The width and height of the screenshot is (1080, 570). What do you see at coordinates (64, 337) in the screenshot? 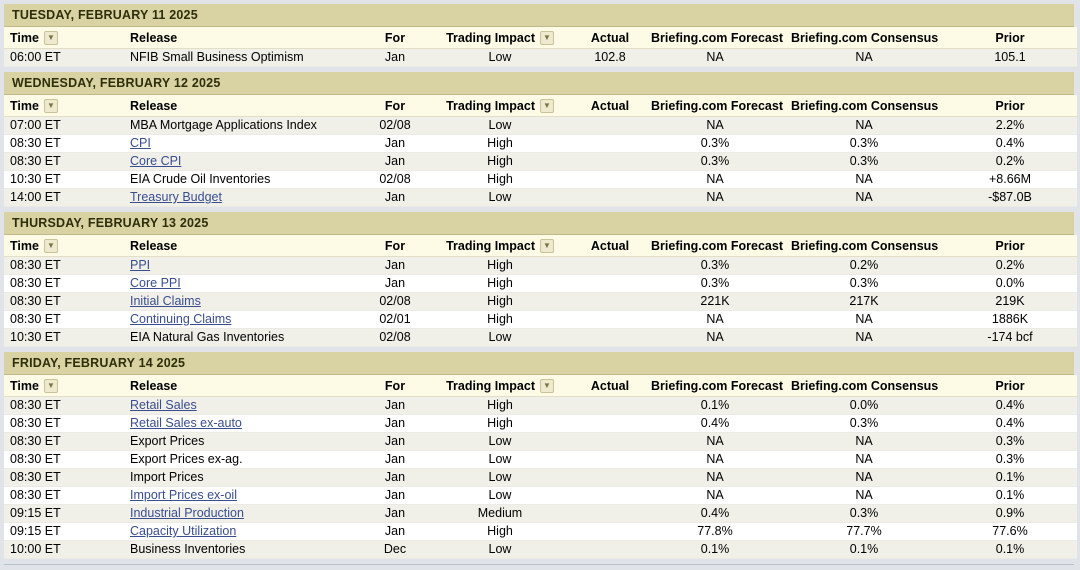
I see `time-cell: 10:30 ET` at bounding box center [64, 337].